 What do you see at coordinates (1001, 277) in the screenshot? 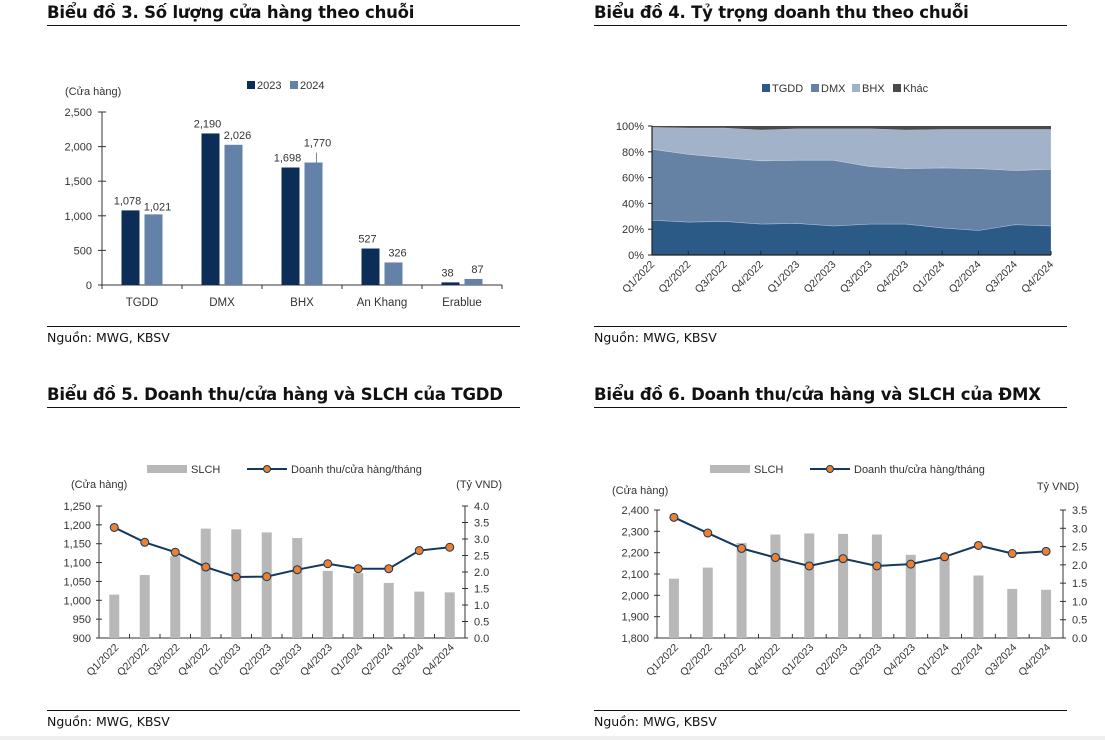
I see `chart4-xtick-label: Q3/2024` at bounding box center [1001, 277].